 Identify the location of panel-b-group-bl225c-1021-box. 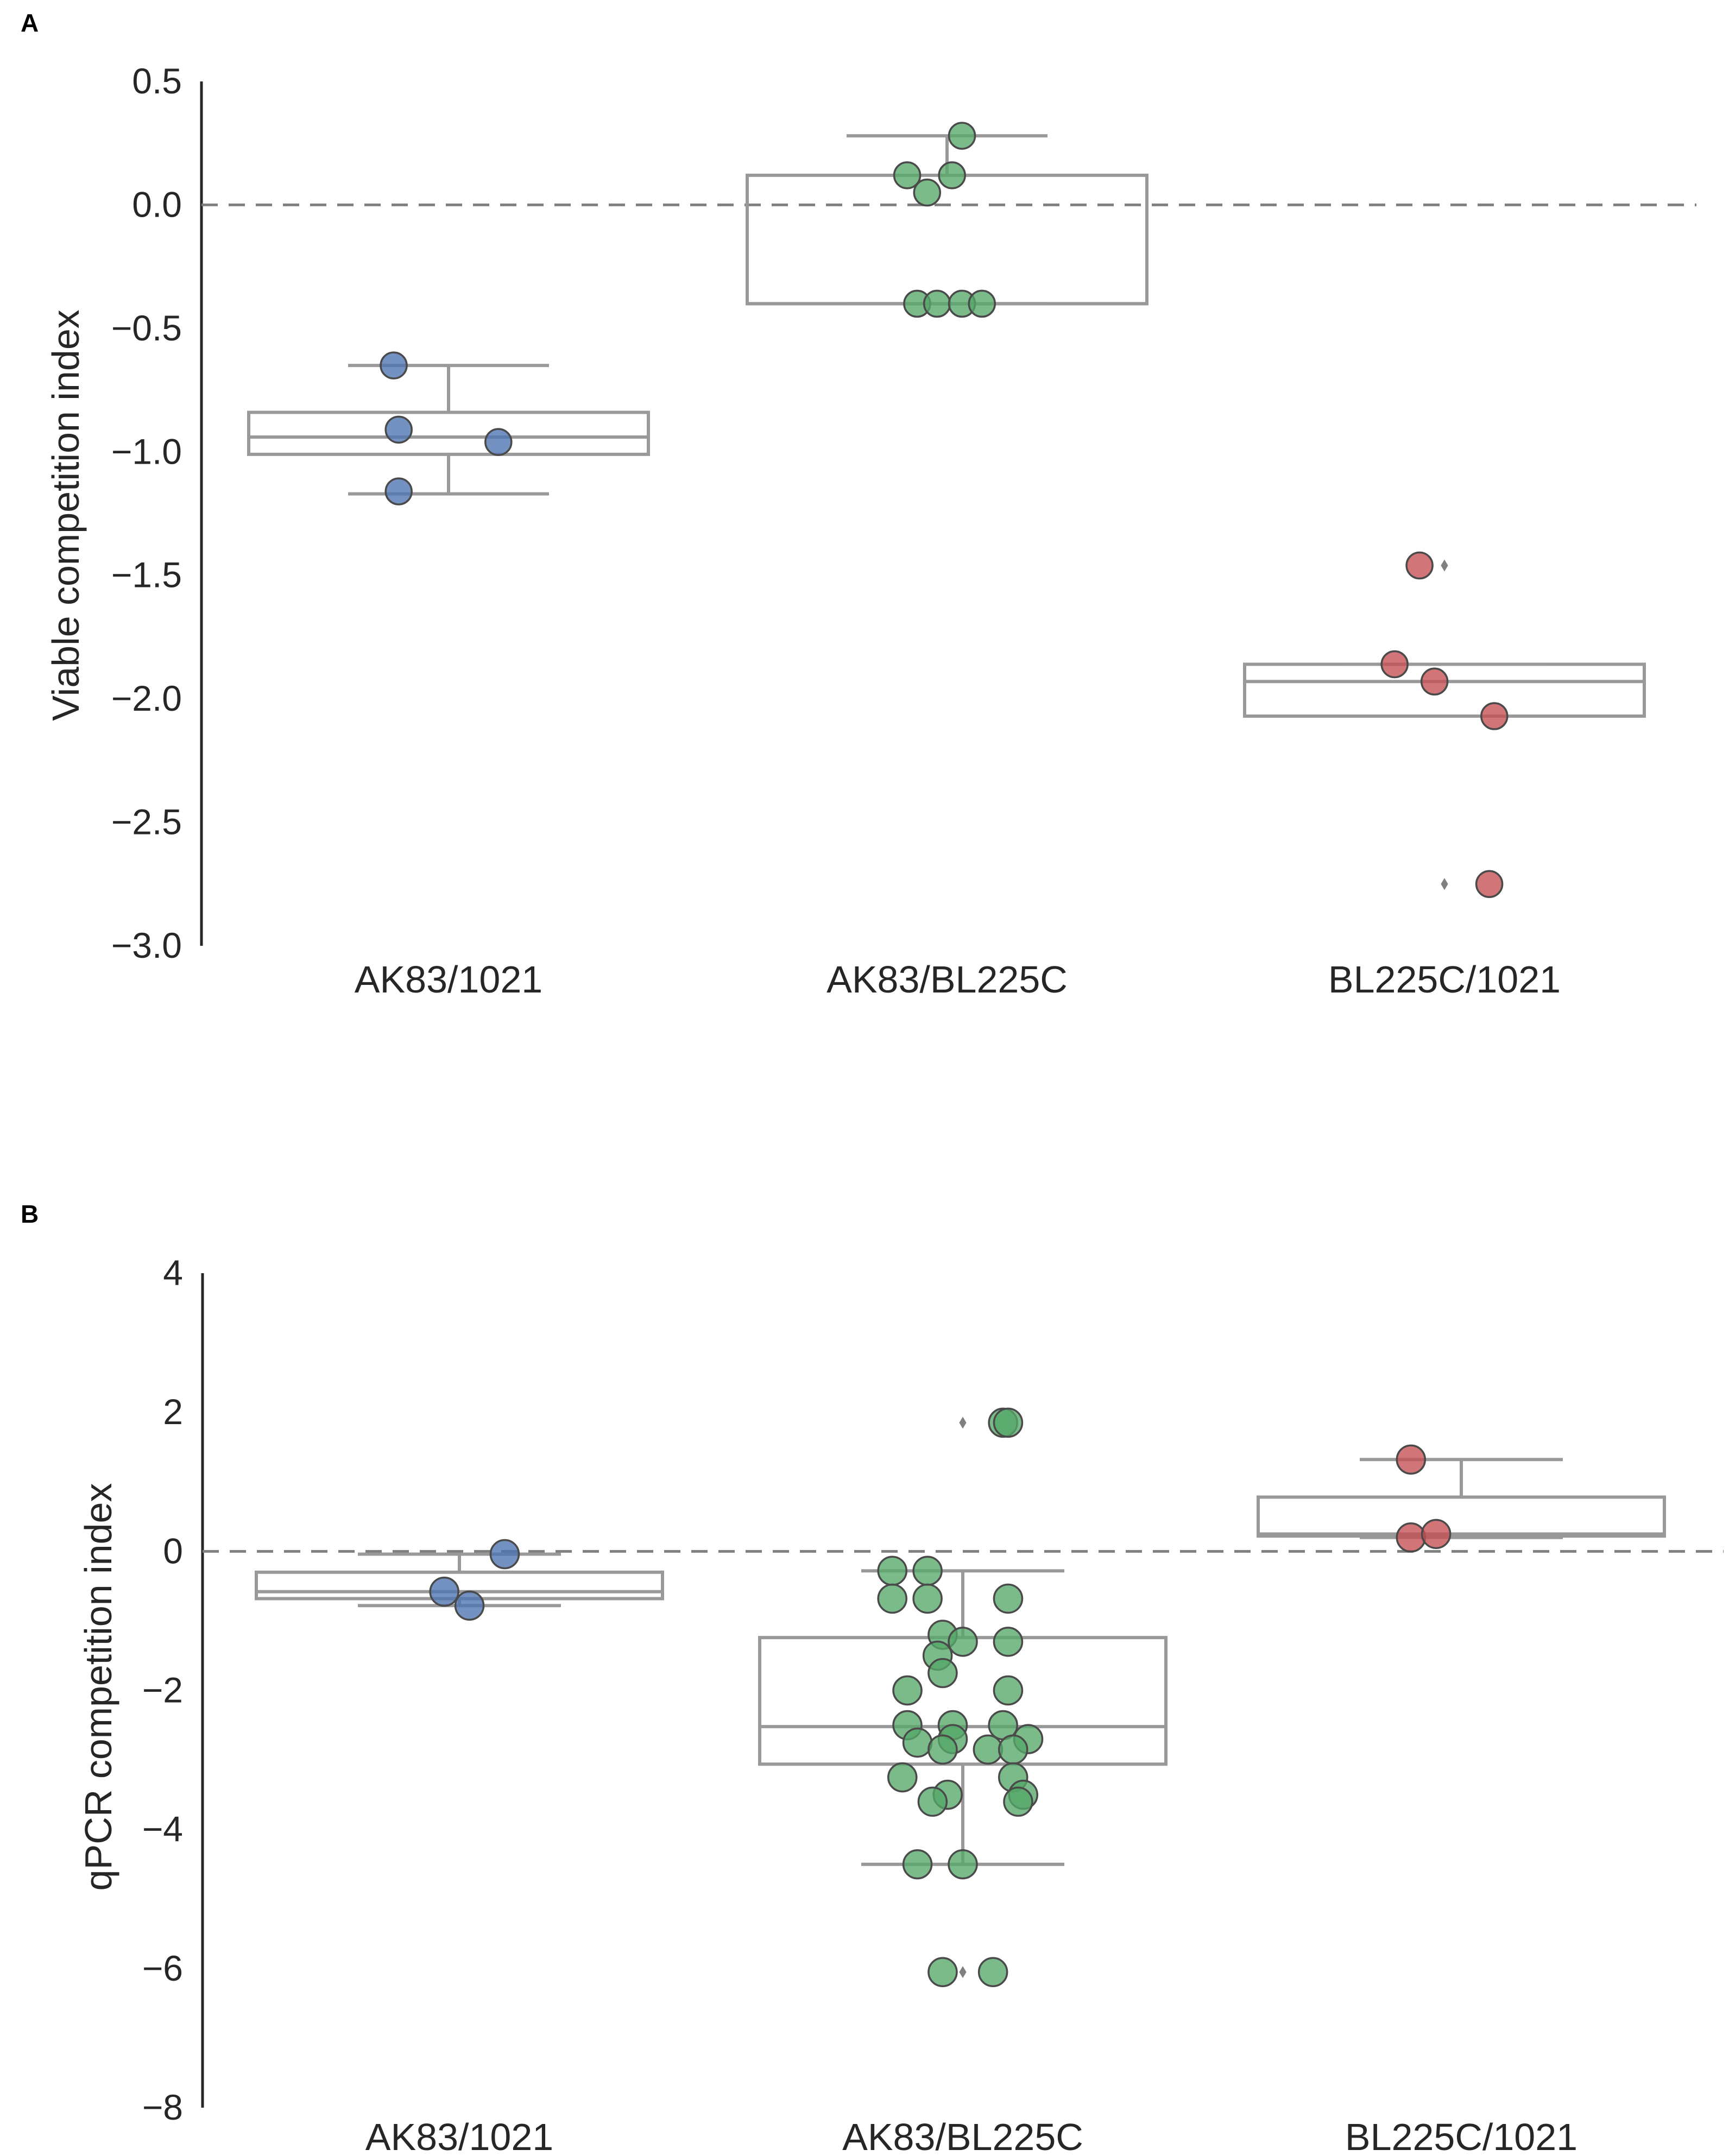
(1461, 1516).